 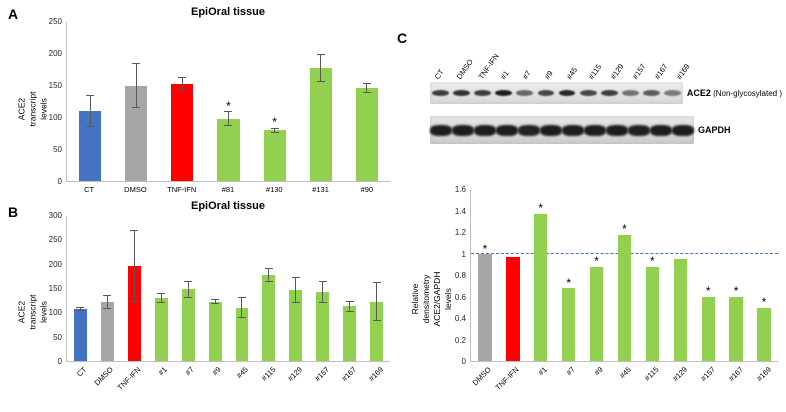 What do you see at coordinates (487, 54) in the screenshot?
I see `blot-lane-label: TNF-IFN` at bounding box center [487, 54].